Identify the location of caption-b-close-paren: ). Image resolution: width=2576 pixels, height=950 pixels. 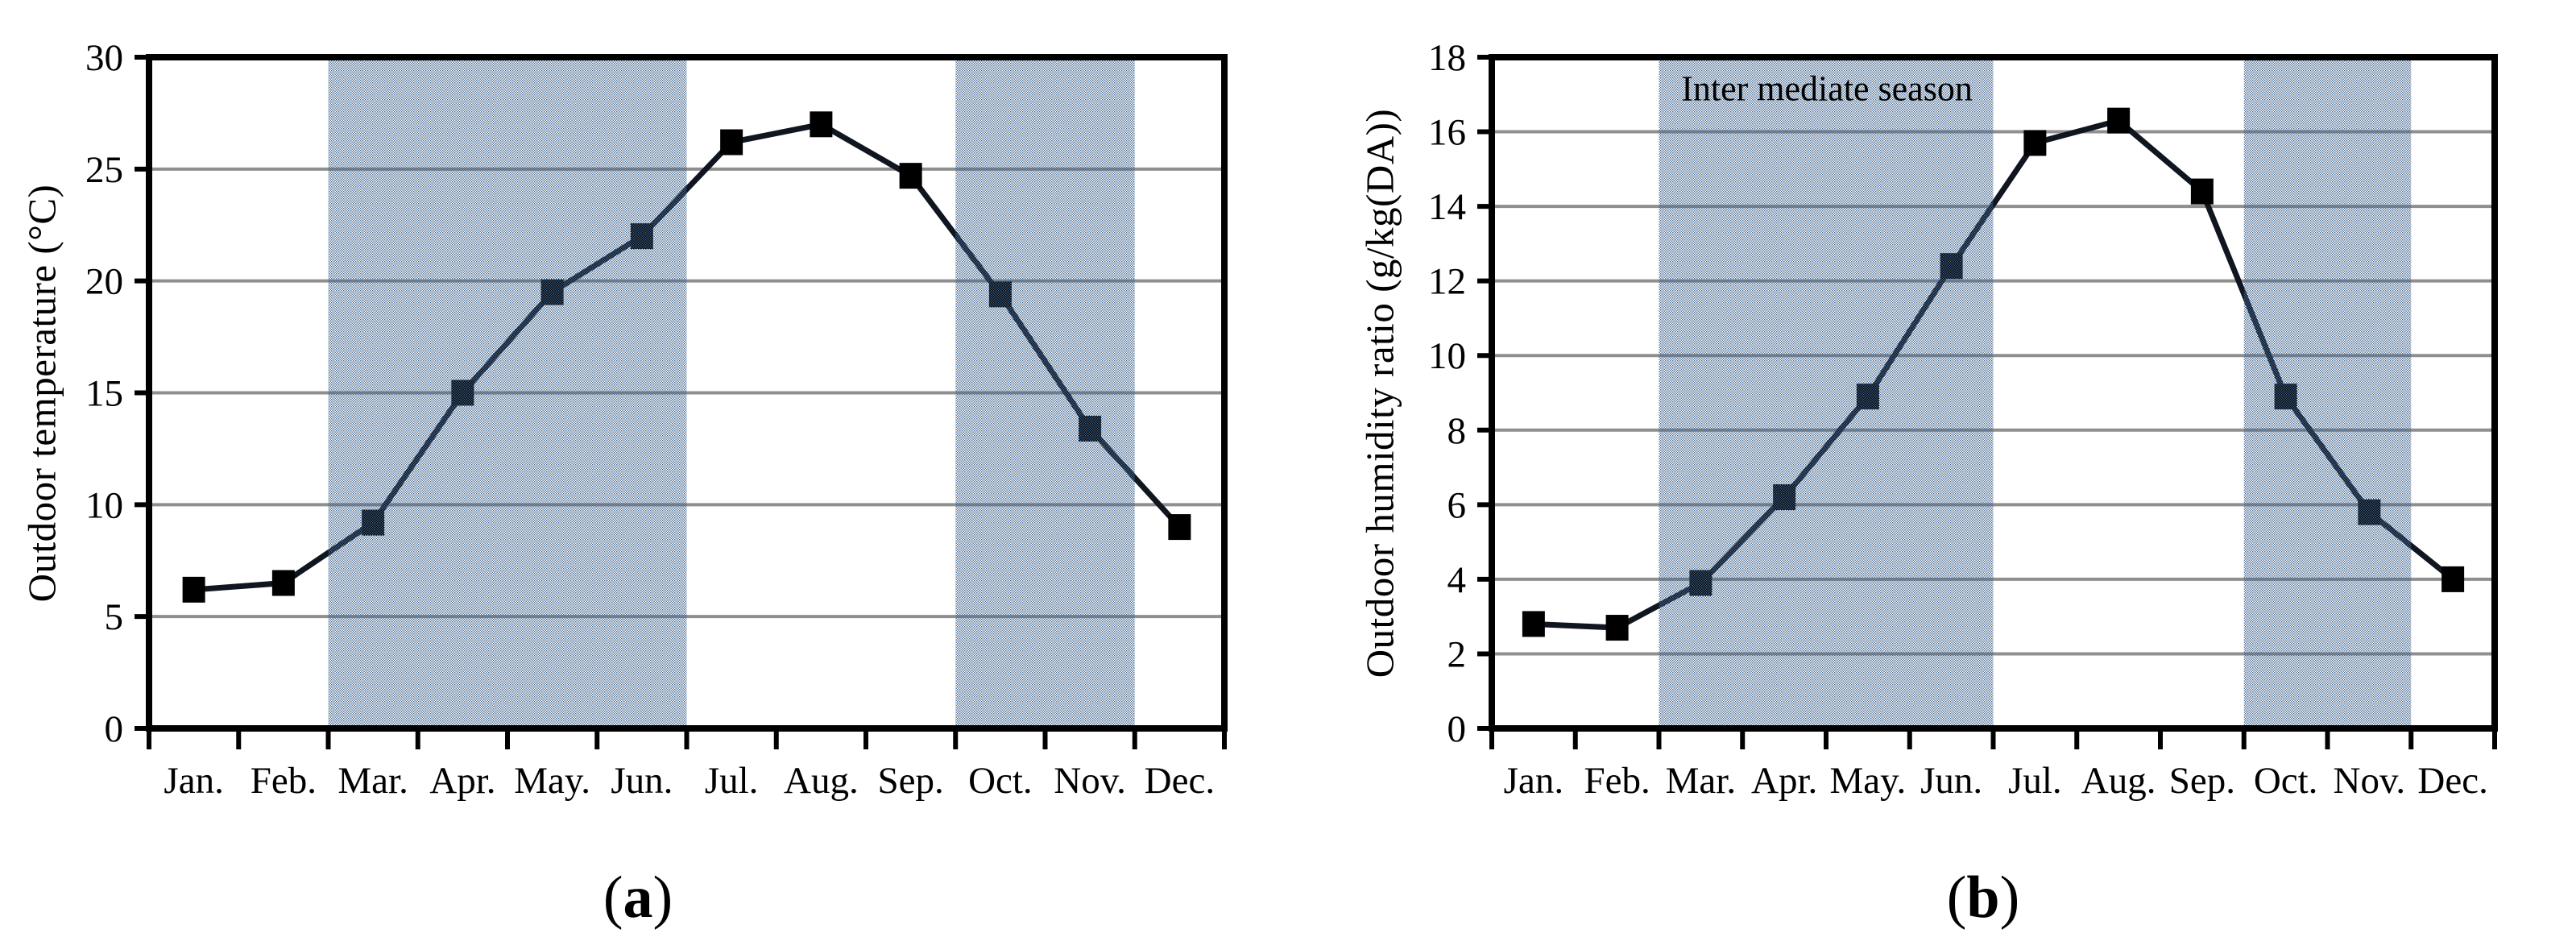
(2009, 898).